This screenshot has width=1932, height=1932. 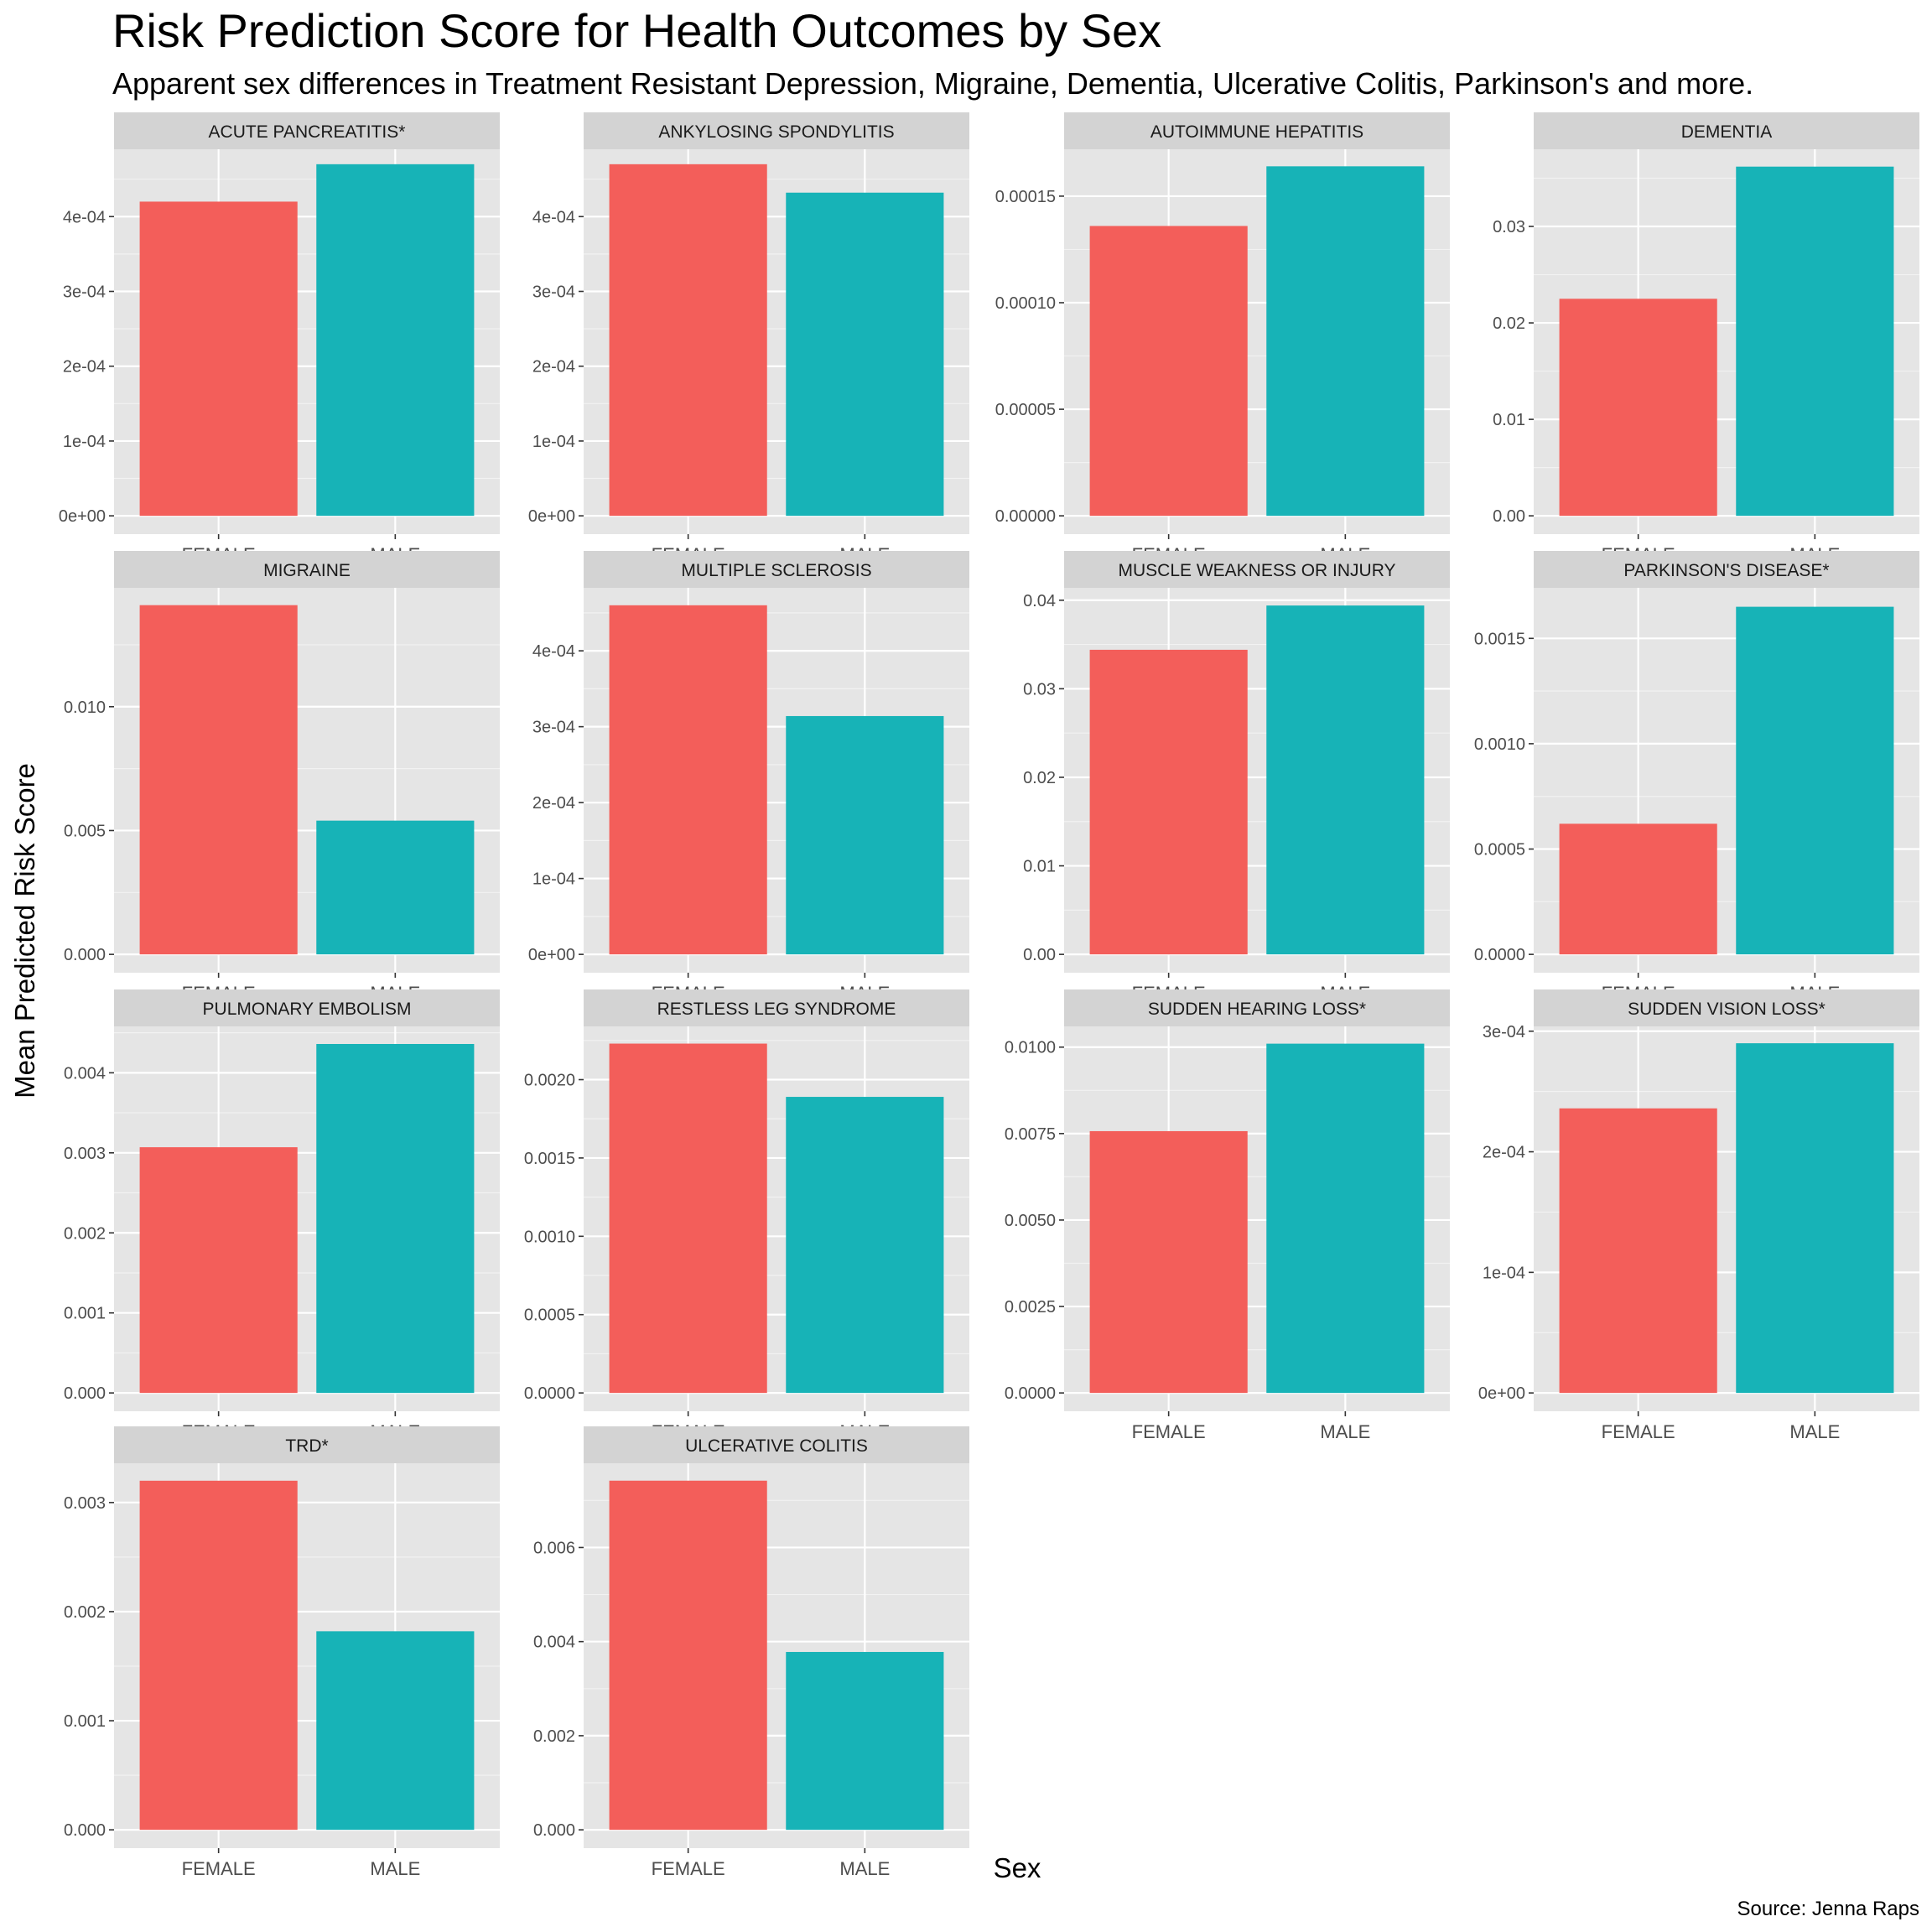 I want to click on y-tick-label: 0.02, so click(x=1039, y=778).